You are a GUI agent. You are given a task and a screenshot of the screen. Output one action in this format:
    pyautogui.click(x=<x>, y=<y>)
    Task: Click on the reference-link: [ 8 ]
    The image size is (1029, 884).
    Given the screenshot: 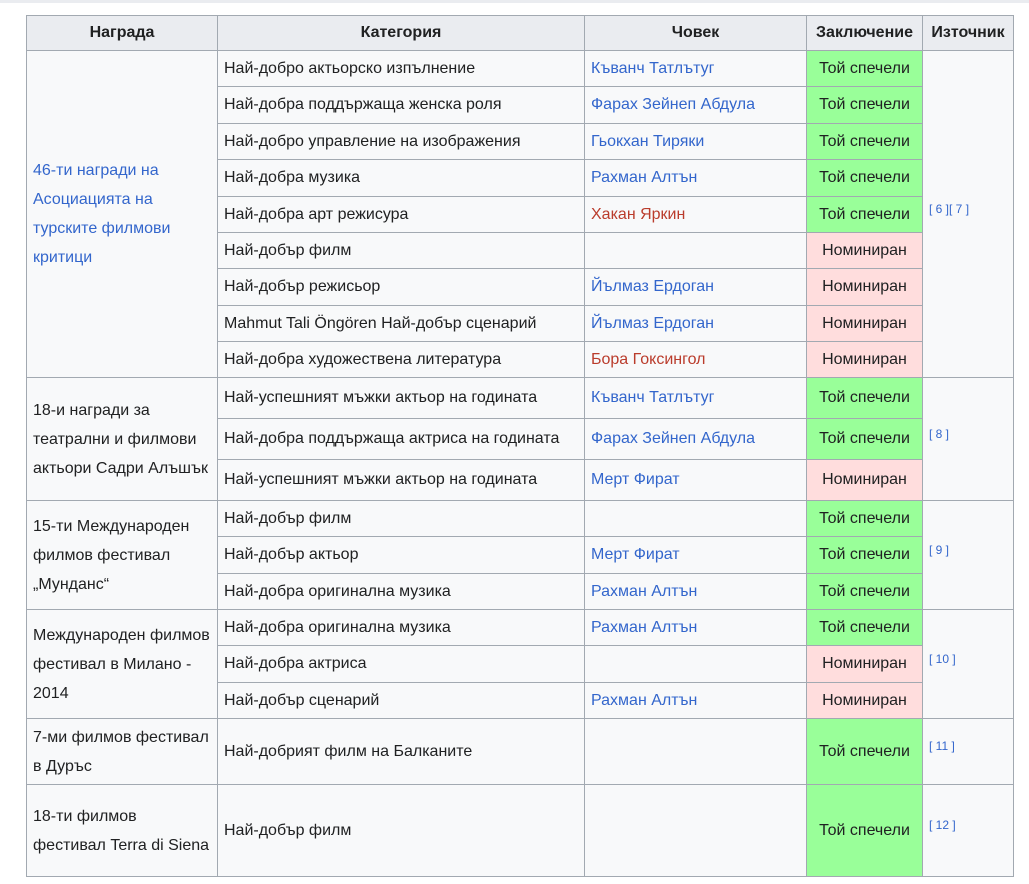 What is the action you would take?
    pyautogui.click(x=939, y=433)
    